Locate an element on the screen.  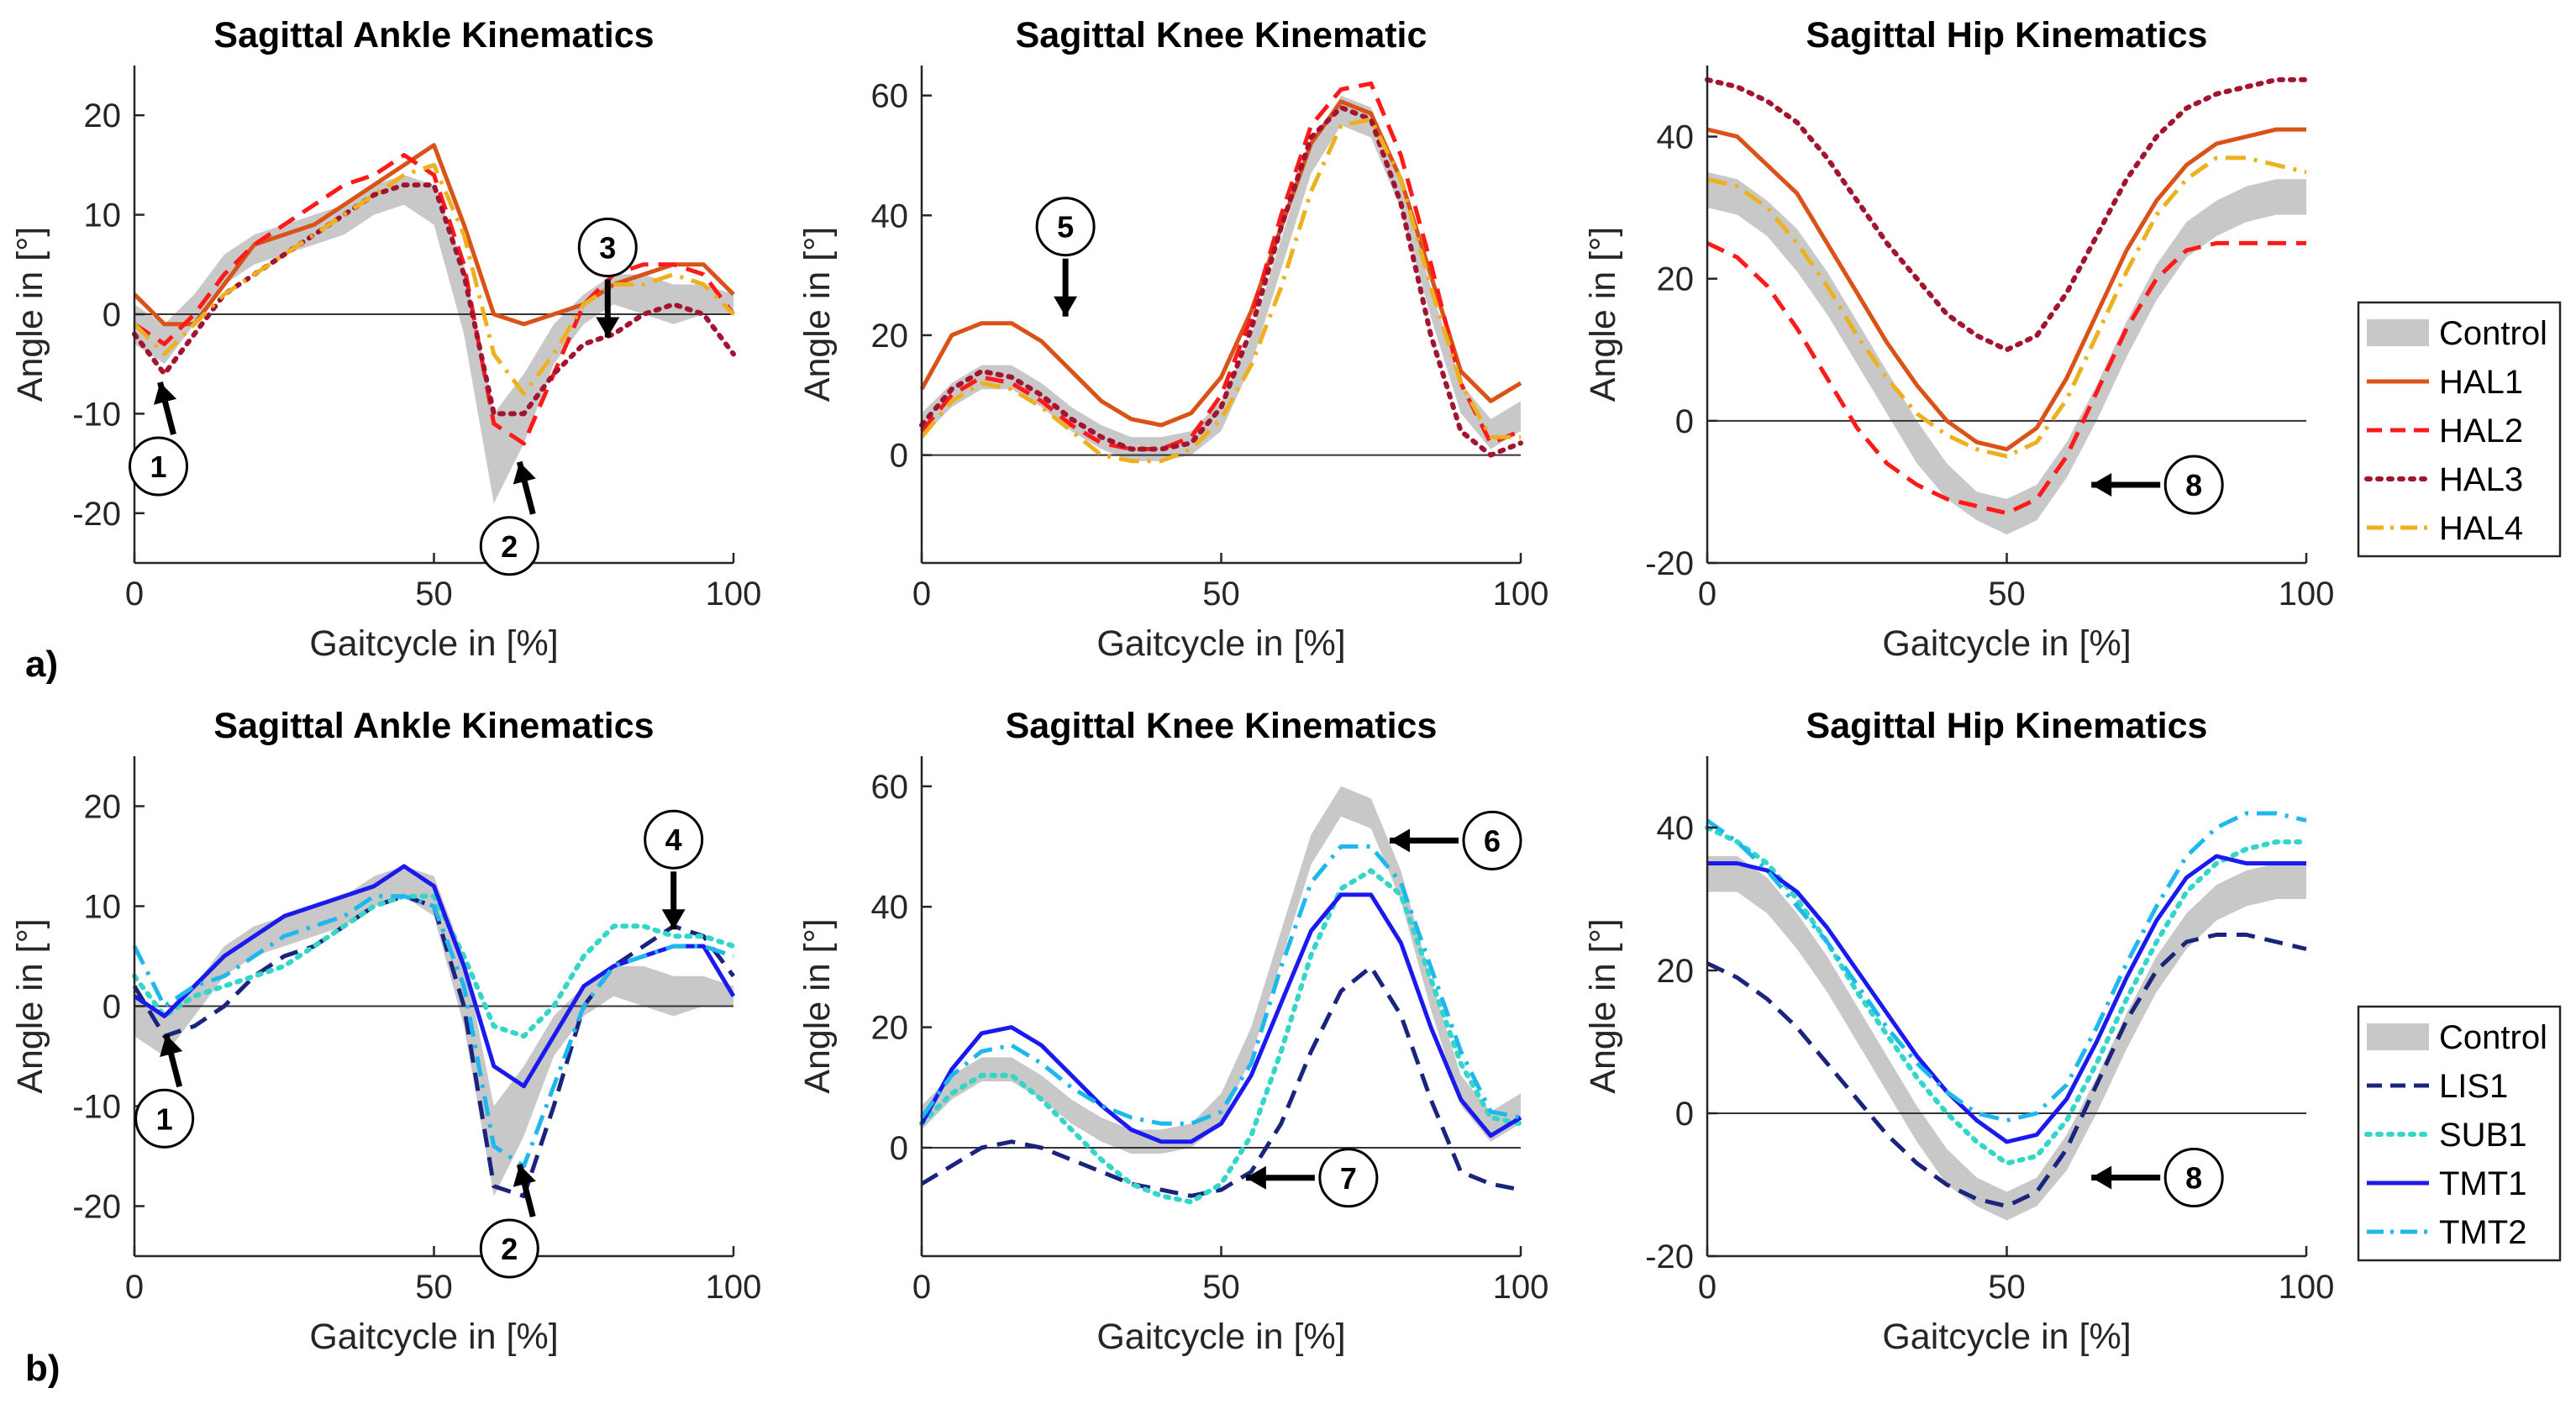
series-line-tmt1 is located at coordinates (1220, 1018).